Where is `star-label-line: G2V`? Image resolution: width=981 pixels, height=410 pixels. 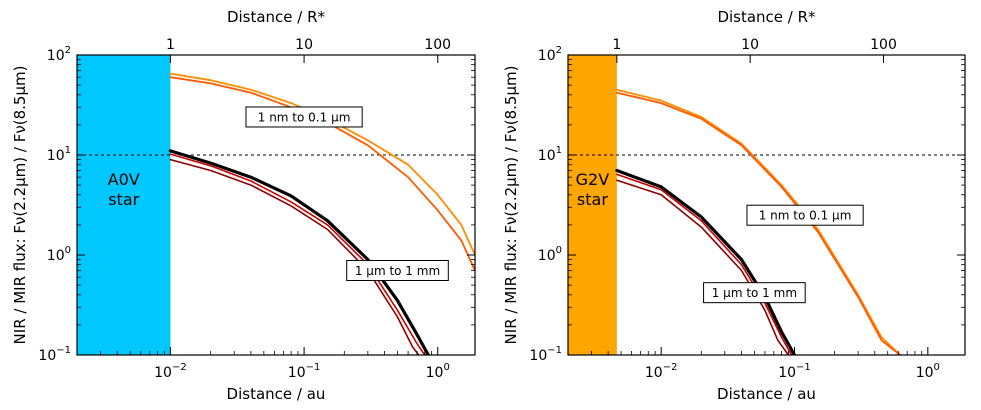
star-label-line: G2V is located at coordinates (593, 179).